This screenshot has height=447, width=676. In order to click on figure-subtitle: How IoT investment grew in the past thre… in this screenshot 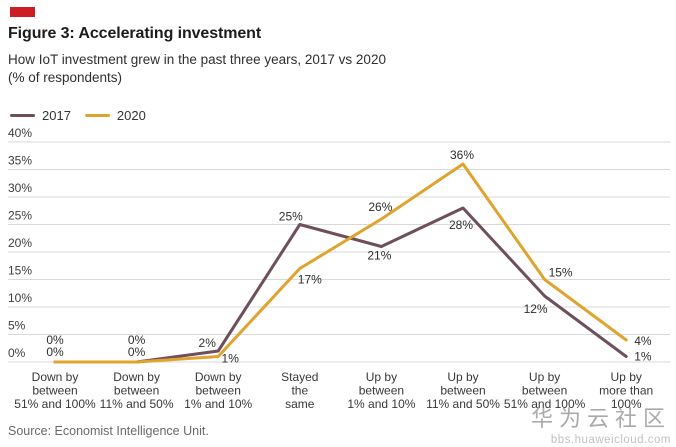, I will do `click(197, 68)`.